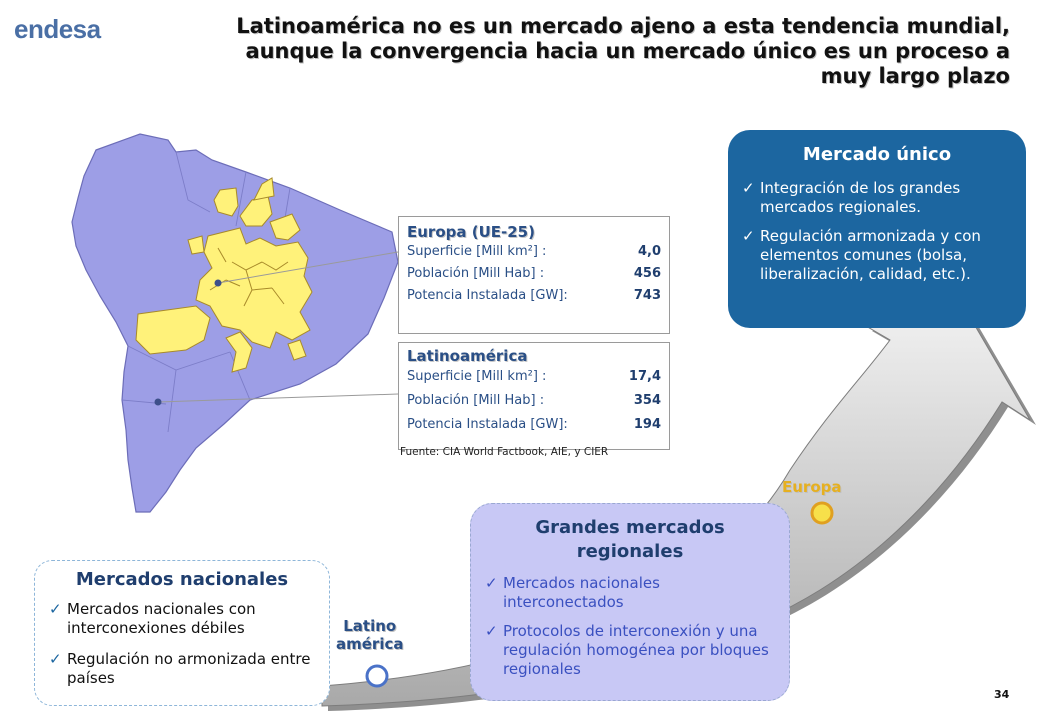 The width and height of the screenshot is (1040, 720). I want to click on list-item-text: Mercados nacionales interconectados, so click(581, 592).